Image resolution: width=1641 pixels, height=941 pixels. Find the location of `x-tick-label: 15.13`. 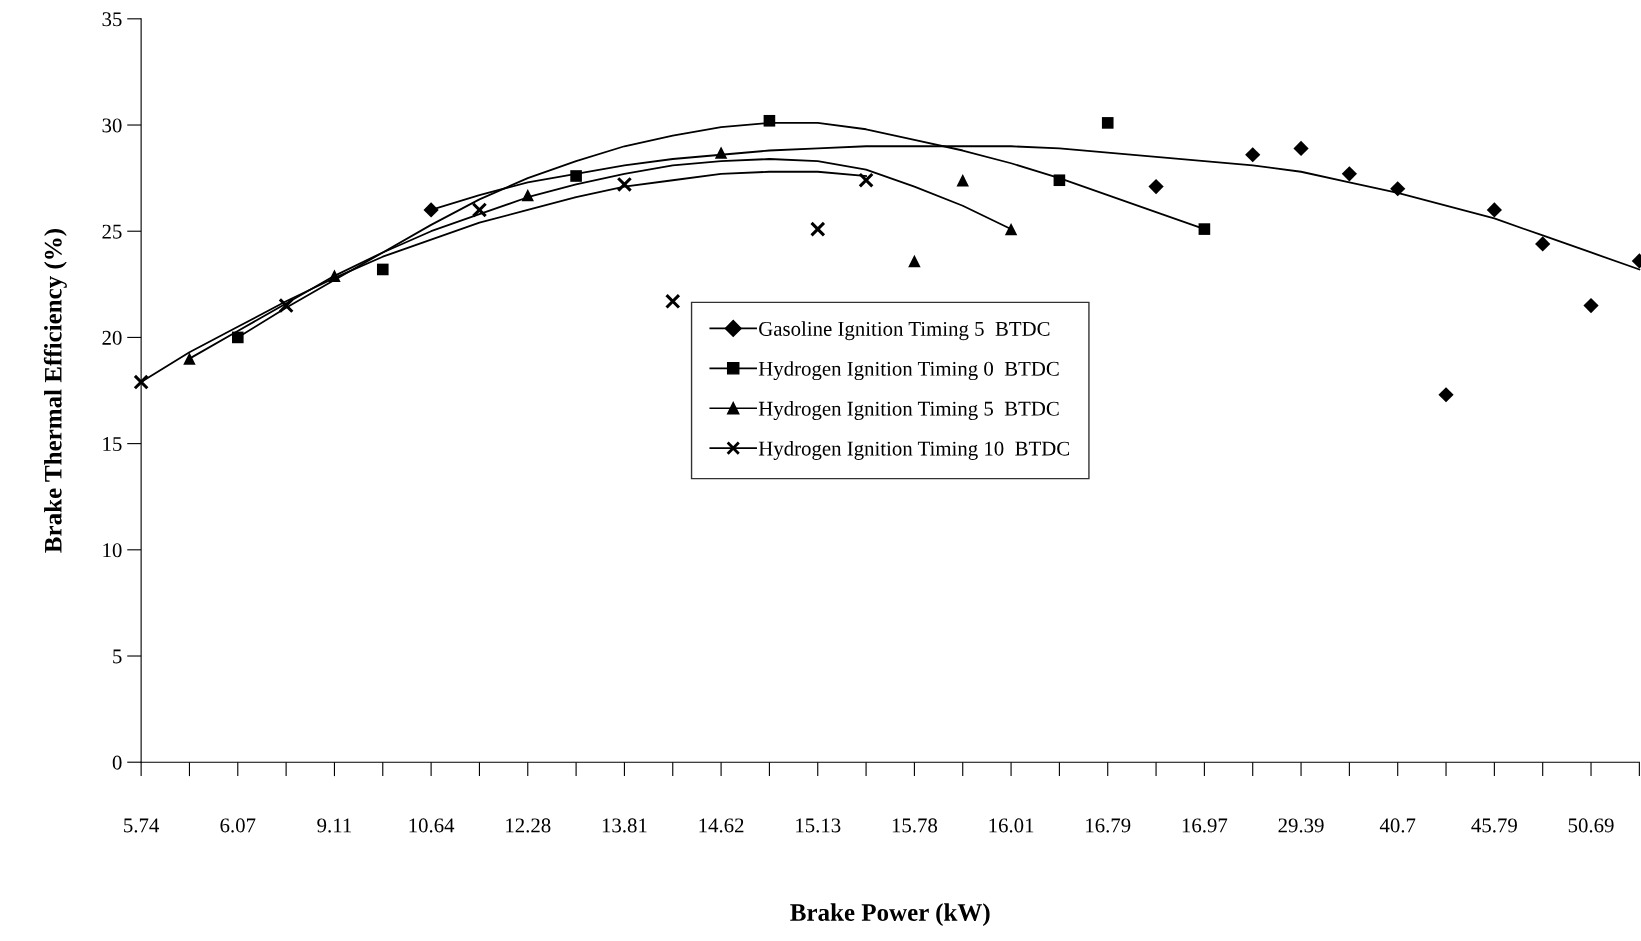

x-tick-label: 15.13 is located at coordinates (818, 825).